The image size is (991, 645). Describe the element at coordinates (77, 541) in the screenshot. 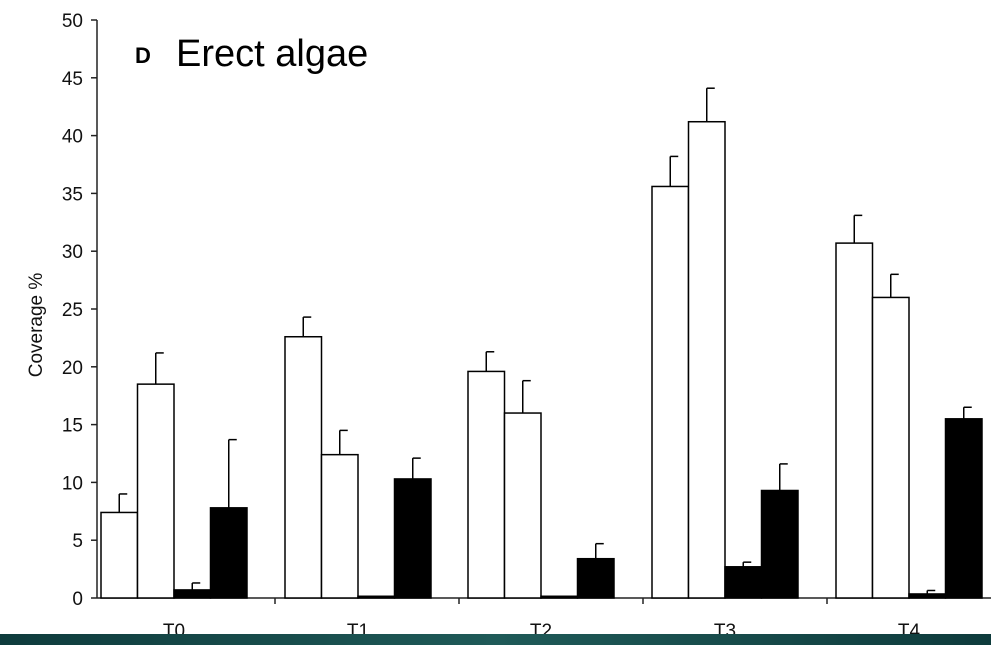

I see `y-tick-label: 5` at that location.